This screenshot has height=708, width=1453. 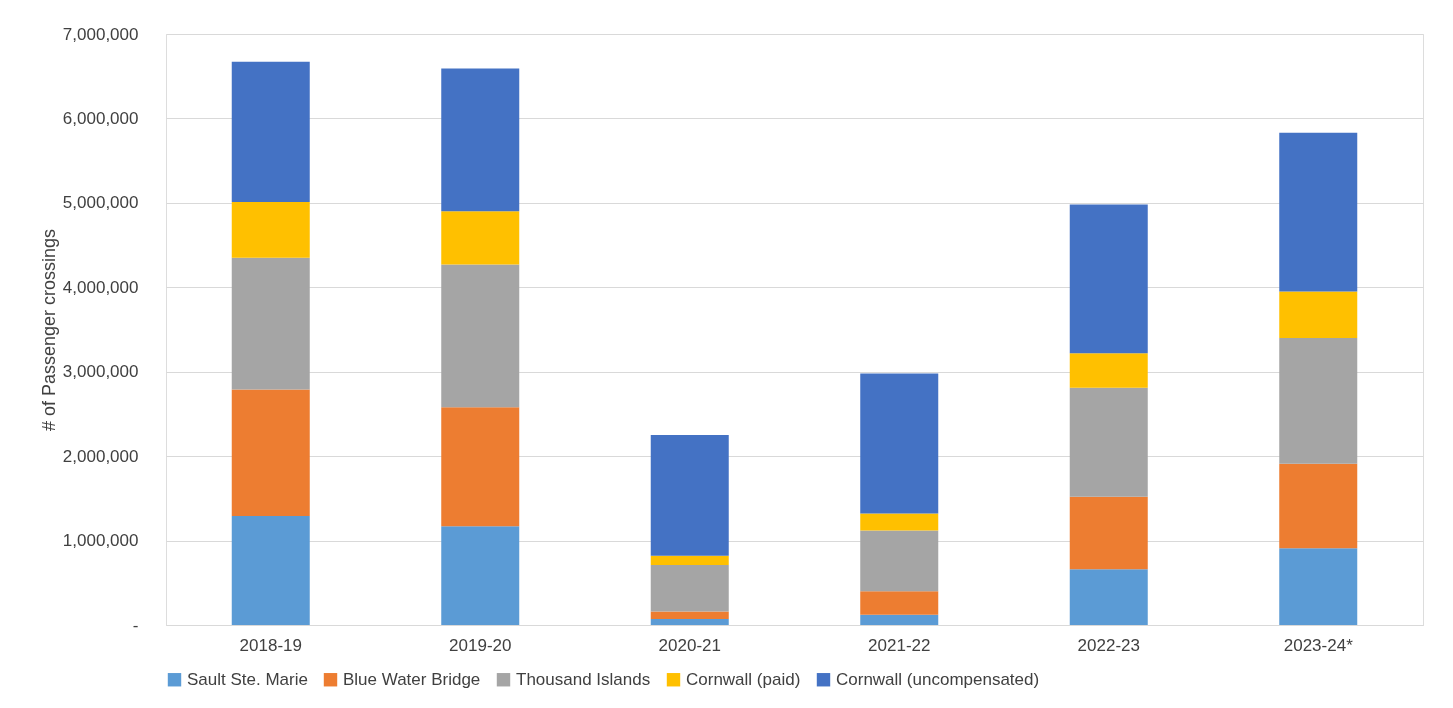 What do you see at coordinates (247, 679) in the screenshot?
I see `legend-label: Sault Ste. Marie` at bounding box center [247, 679].